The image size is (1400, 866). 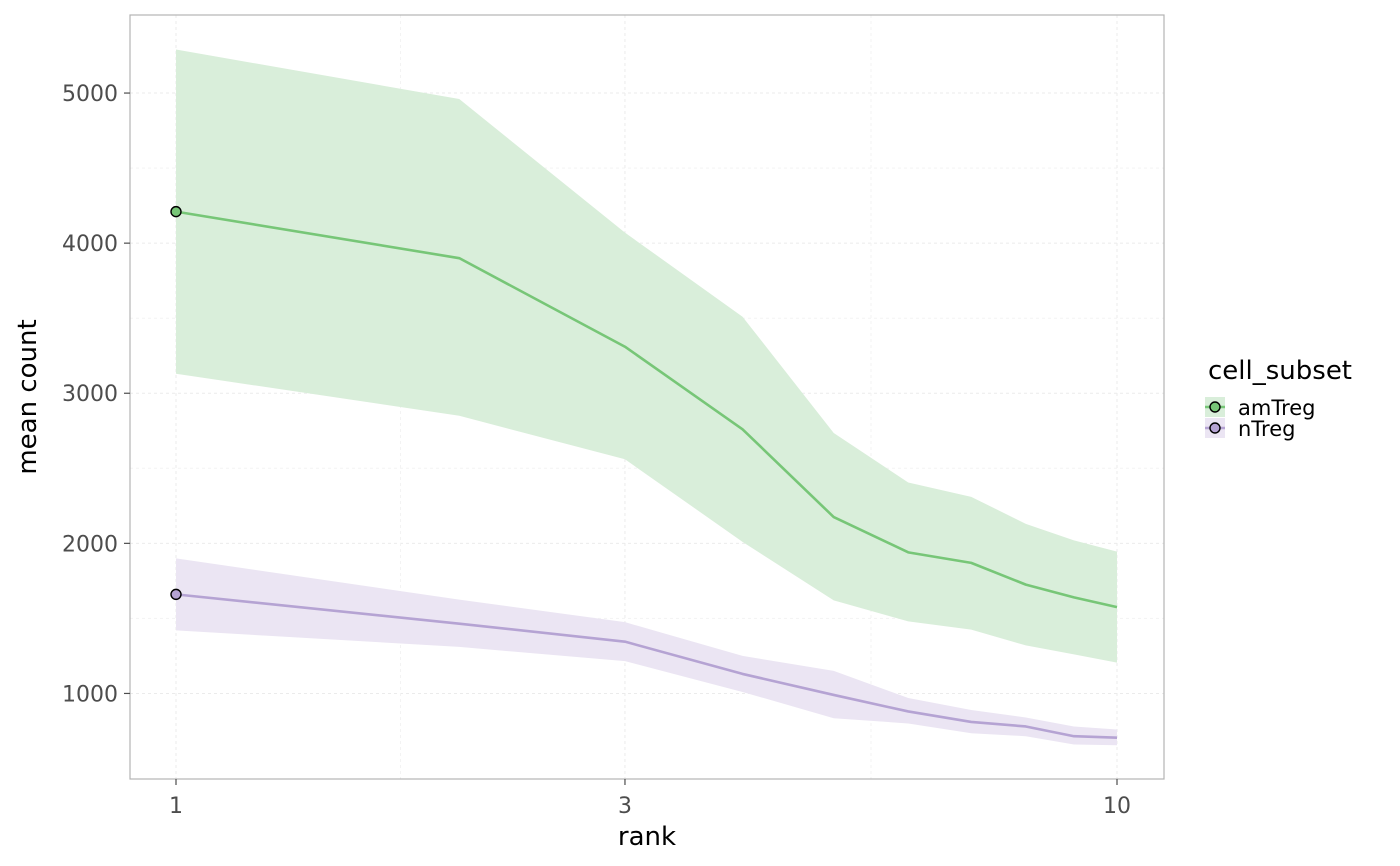 I want to click on x-axis-title: rank, so click(x=647, y=837).